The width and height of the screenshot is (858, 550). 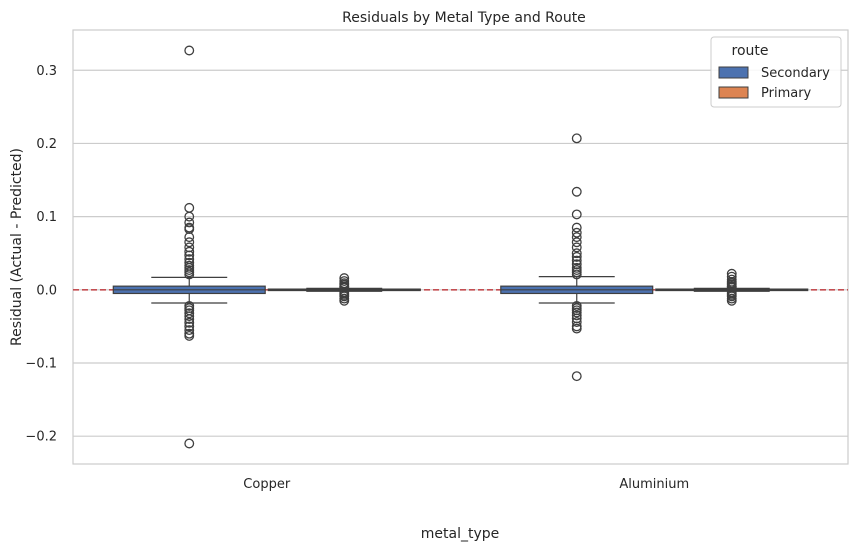 What do you see at coordinates (732, 287) in the screenshot?
I see `box-primary-aluminium` at bounding box center [732, 287].